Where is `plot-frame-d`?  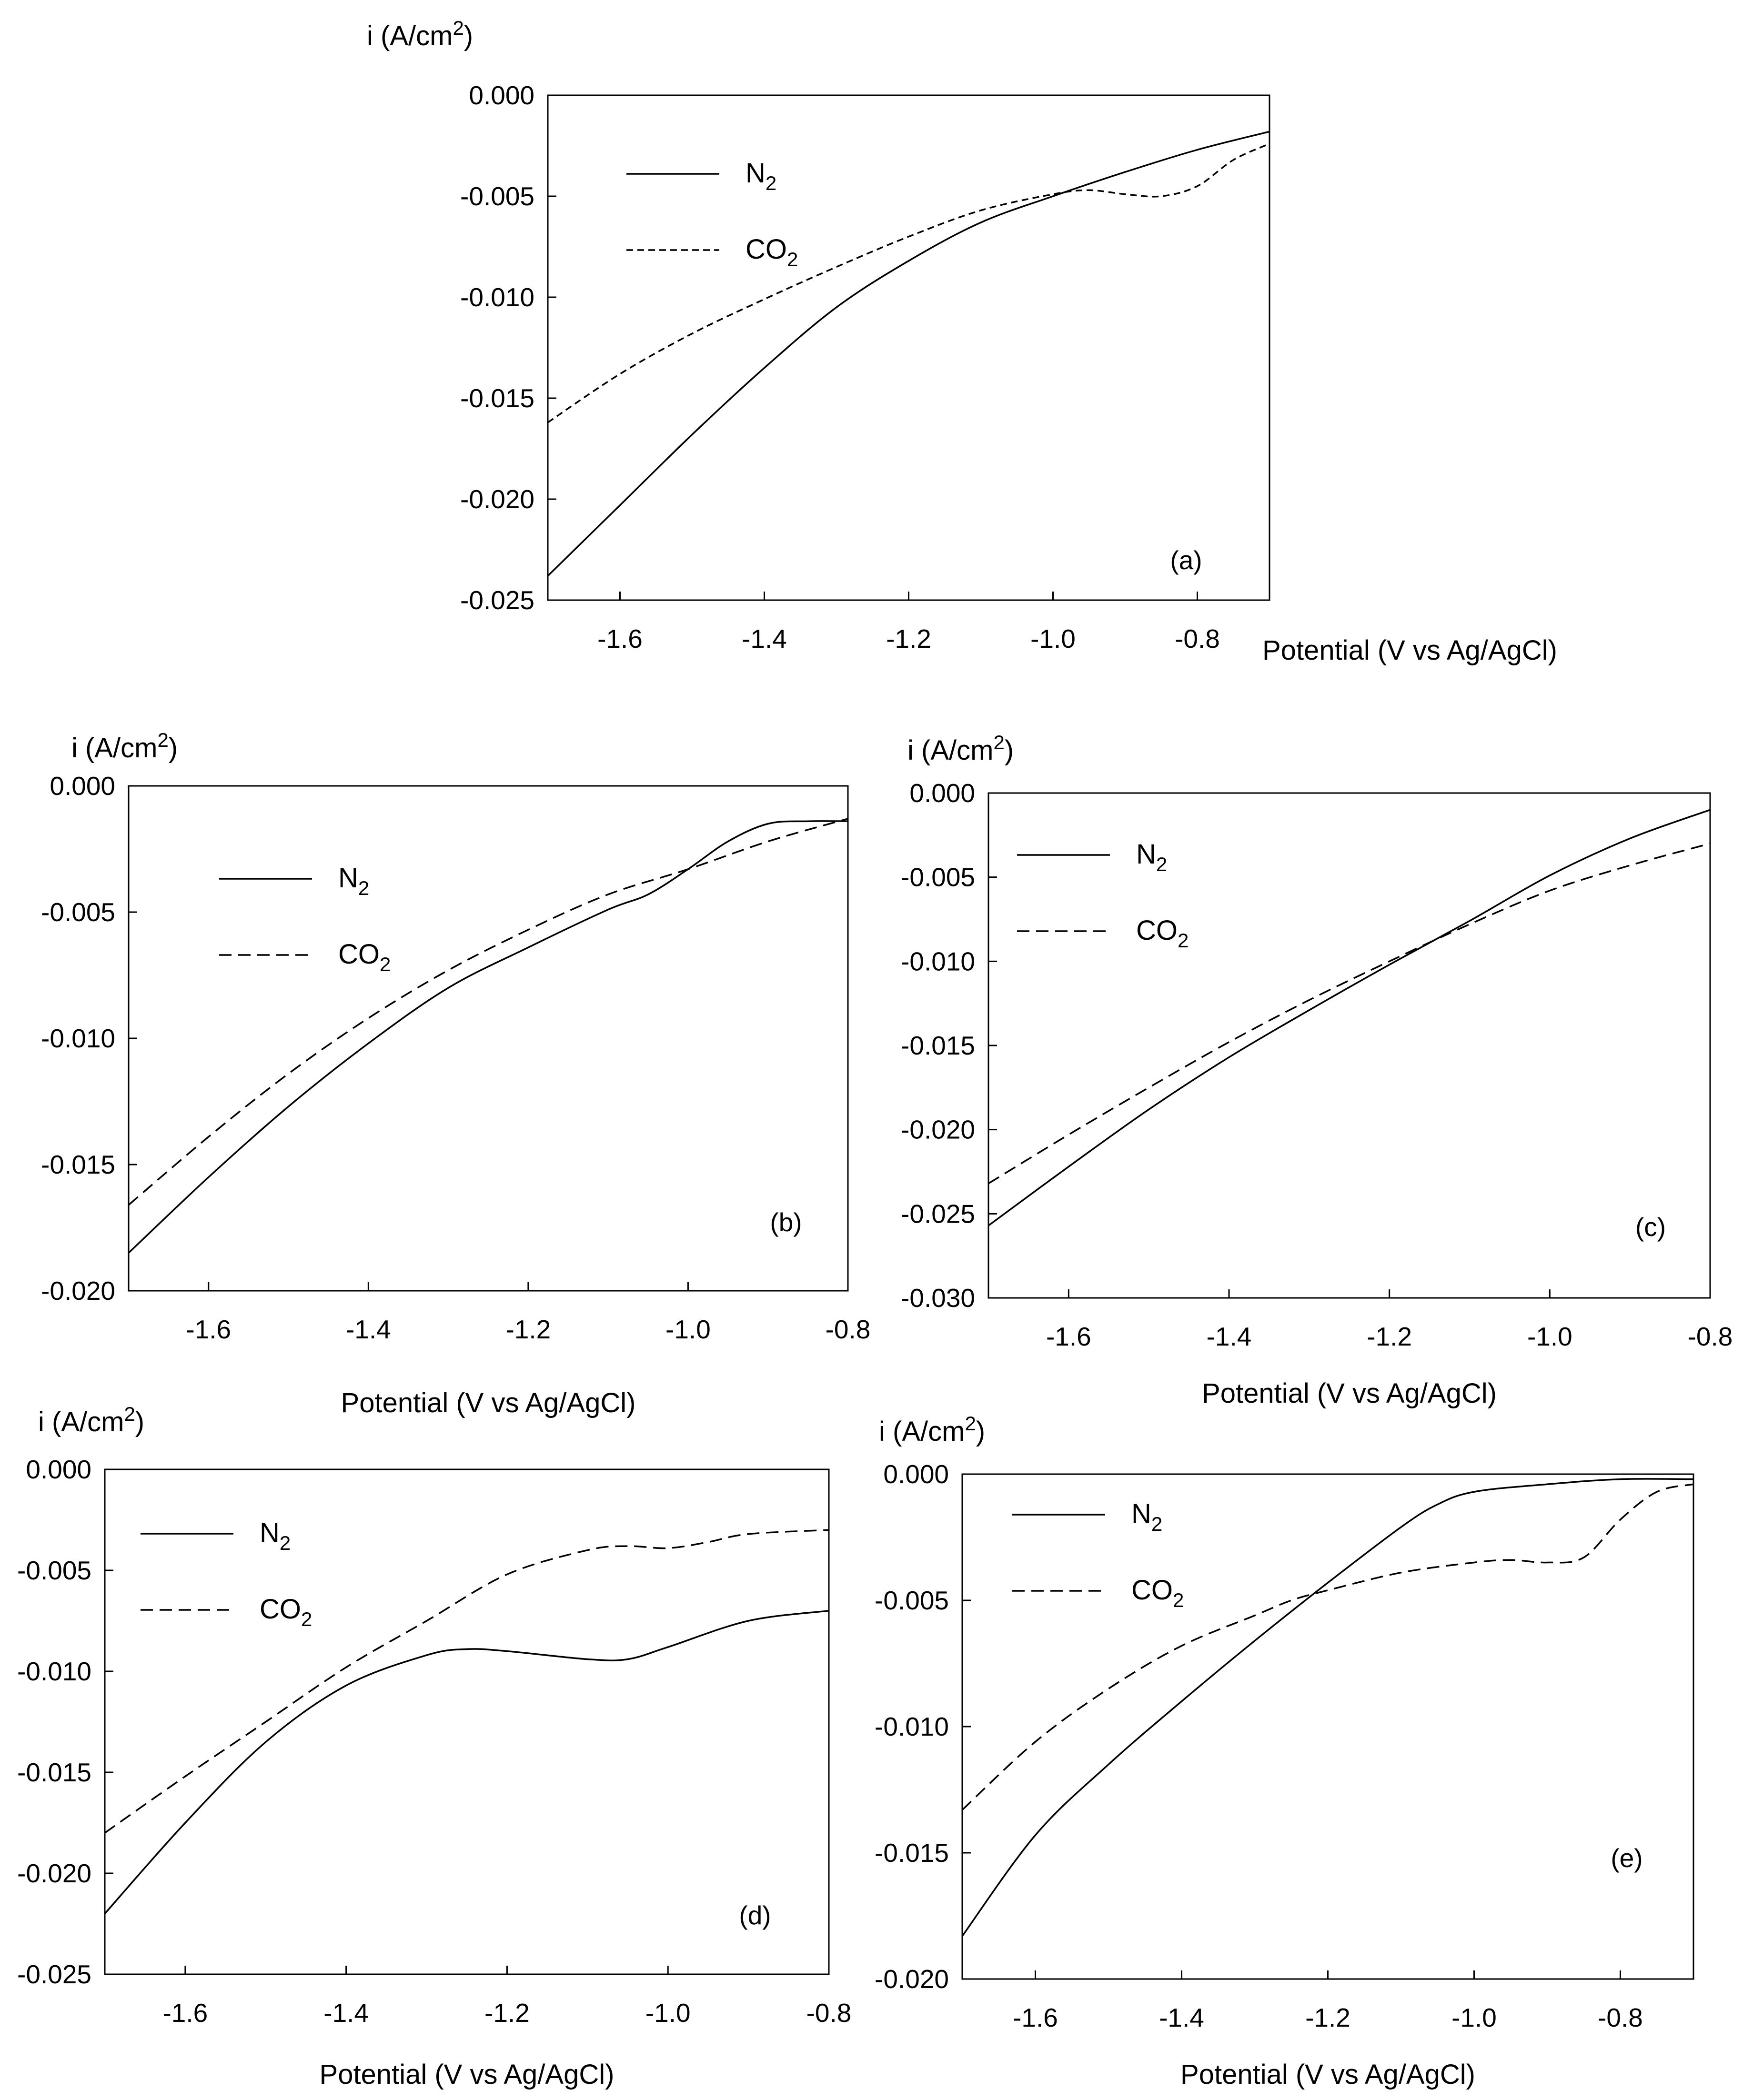 plot-frame-d is located at coordinates (467, 1721).